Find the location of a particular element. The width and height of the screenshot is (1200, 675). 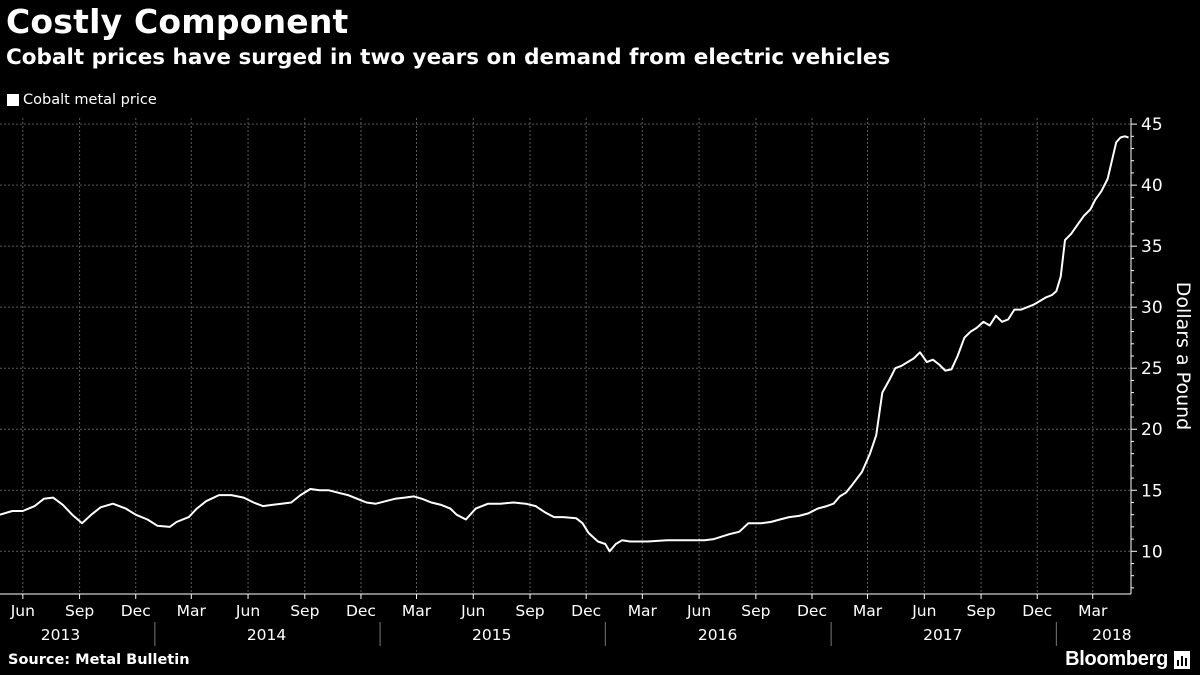

y-axis: 10 15 20 25 30 35 40 45 is located at coordinates (1146, 354).